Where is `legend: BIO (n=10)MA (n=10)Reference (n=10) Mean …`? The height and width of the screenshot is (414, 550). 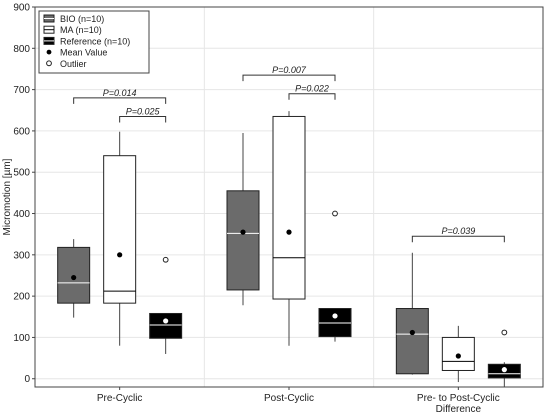 legend: BIO (n=10)MA (n=10)Reference (n=10) Mean … is located at coordinates (94, 42).